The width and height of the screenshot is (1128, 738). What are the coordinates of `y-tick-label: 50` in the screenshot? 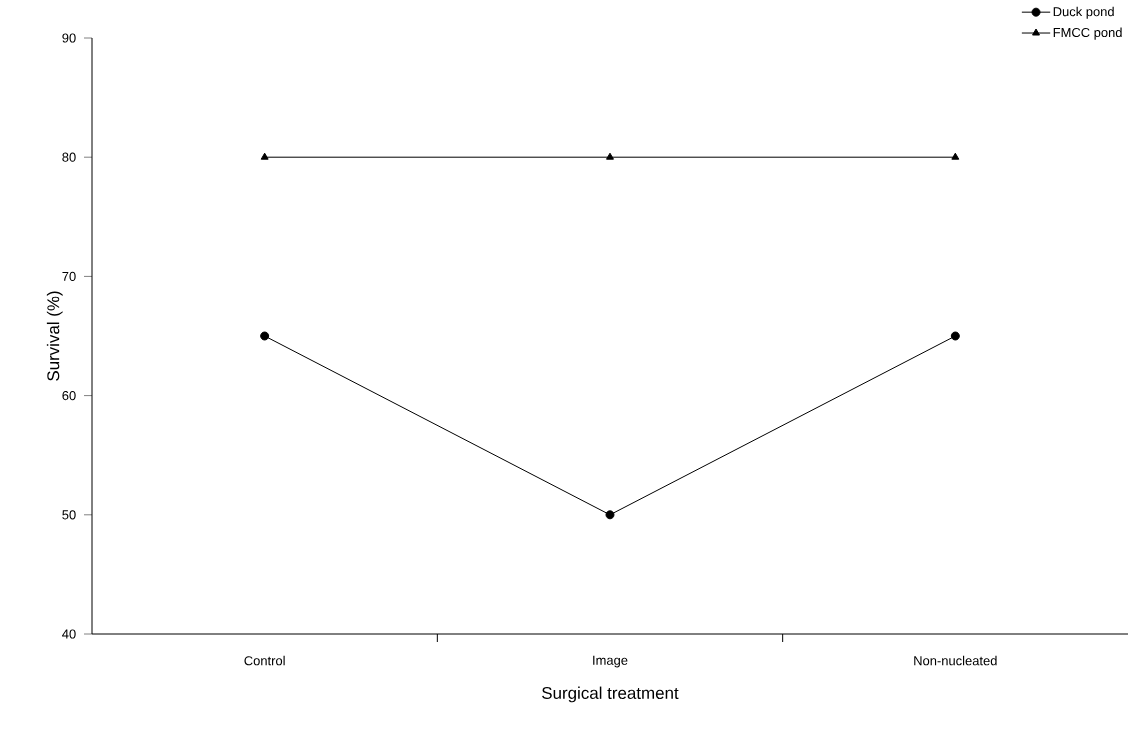 It's located at (69, 515).